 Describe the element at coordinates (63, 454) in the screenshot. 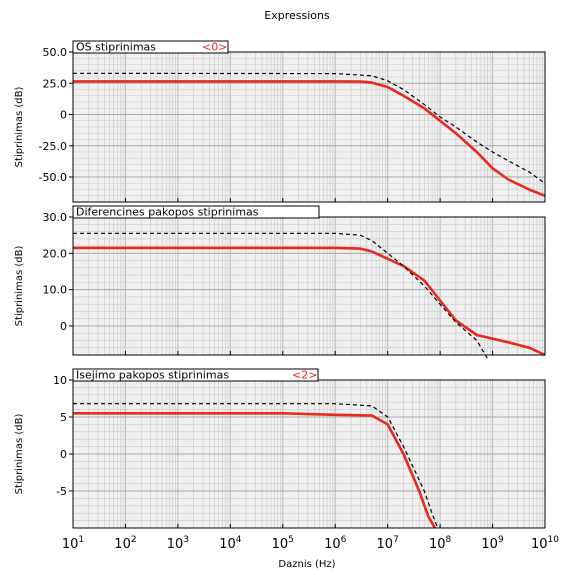

I see `panel-2-y-tick-label: 0` at that location.